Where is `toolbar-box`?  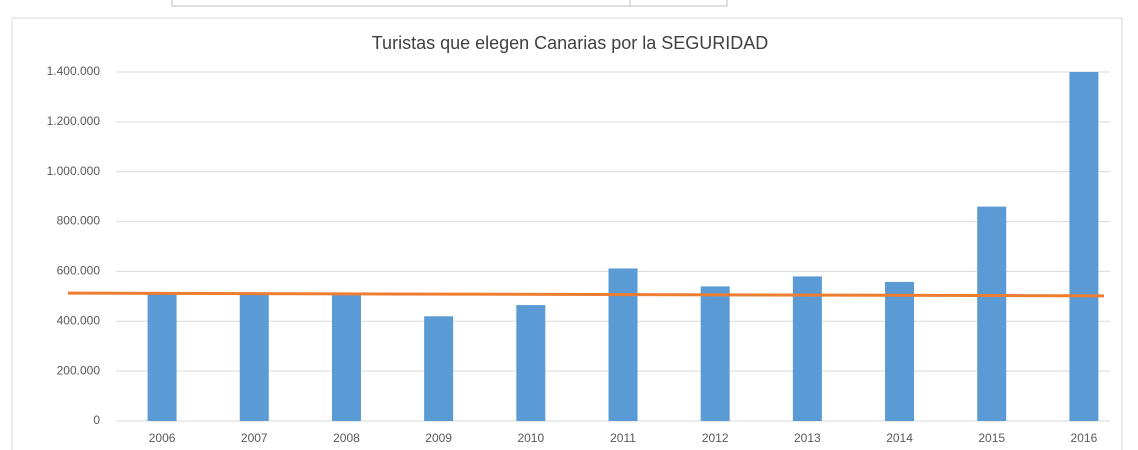 toolbar-box is located at coordinates (449, 3).